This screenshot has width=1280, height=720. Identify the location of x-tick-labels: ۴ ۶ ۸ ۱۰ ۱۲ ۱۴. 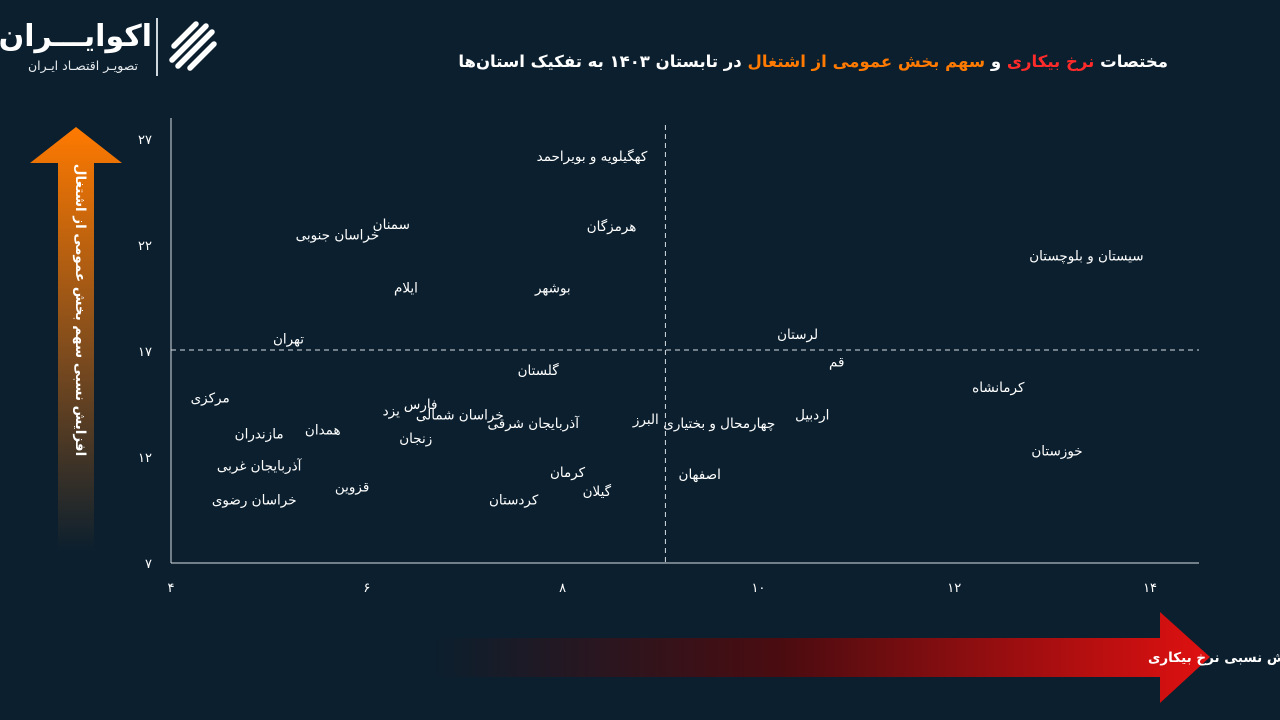
(663, 588).